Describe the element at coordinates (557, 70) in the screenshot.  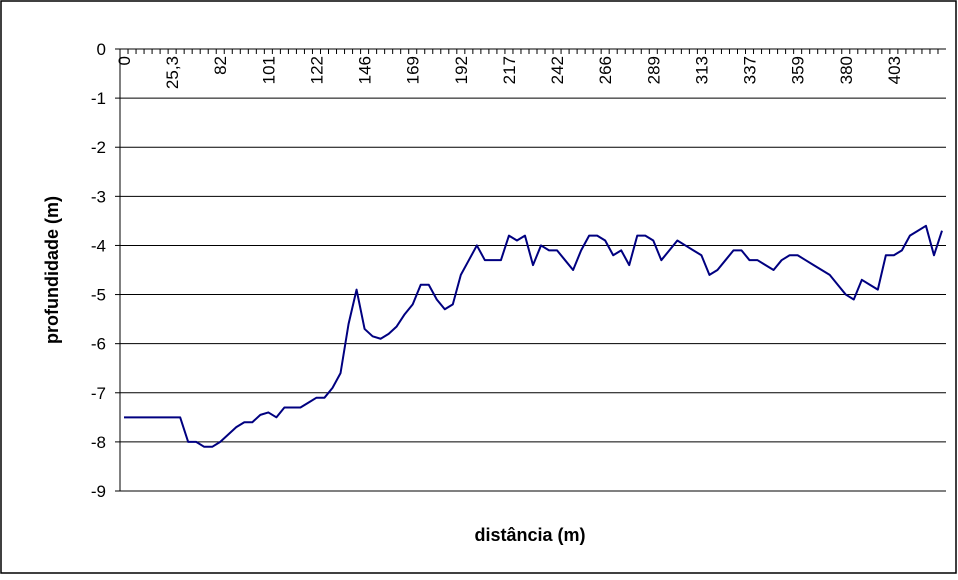
I see `x-tick-label: 242` at that location.